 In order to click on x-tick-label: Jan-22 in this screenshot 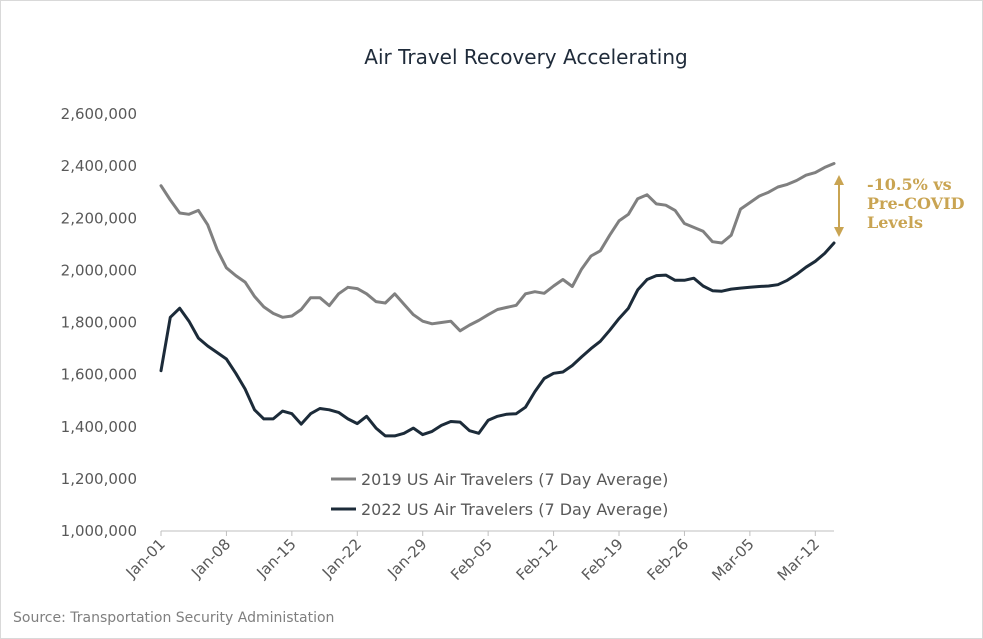, I will do `click(341, 558)`.